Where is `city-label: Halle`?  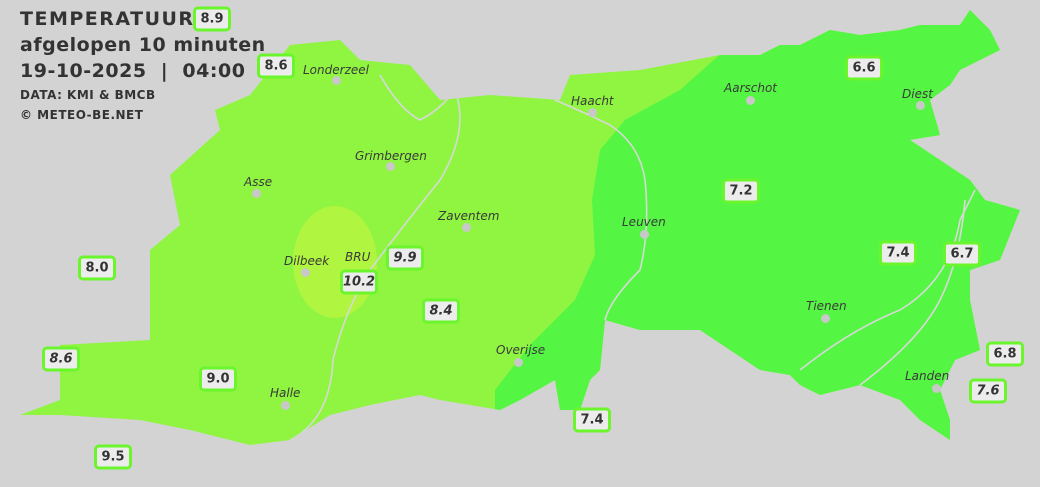 city-label: Halle is located at coordinates (285, 393).